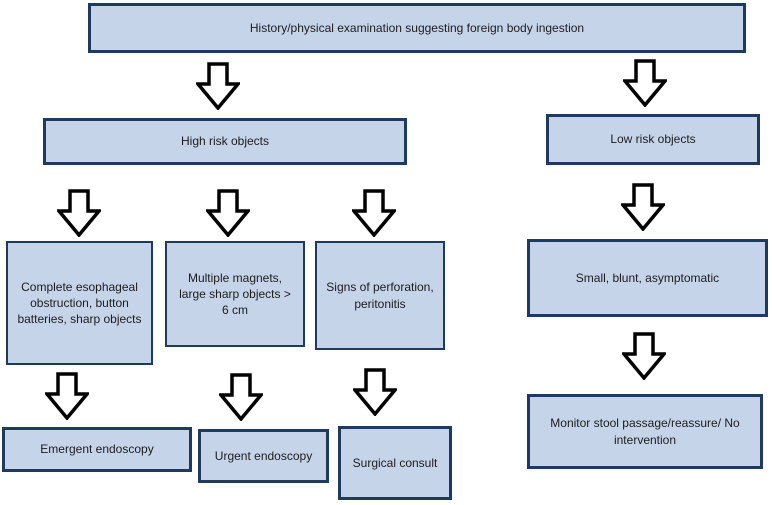 The image size is (772, 505). Describe the element at coordinates (97, 449) in the screenshot. I see `node-emergent-endoscopy: Emergent endoscopy` at that location.